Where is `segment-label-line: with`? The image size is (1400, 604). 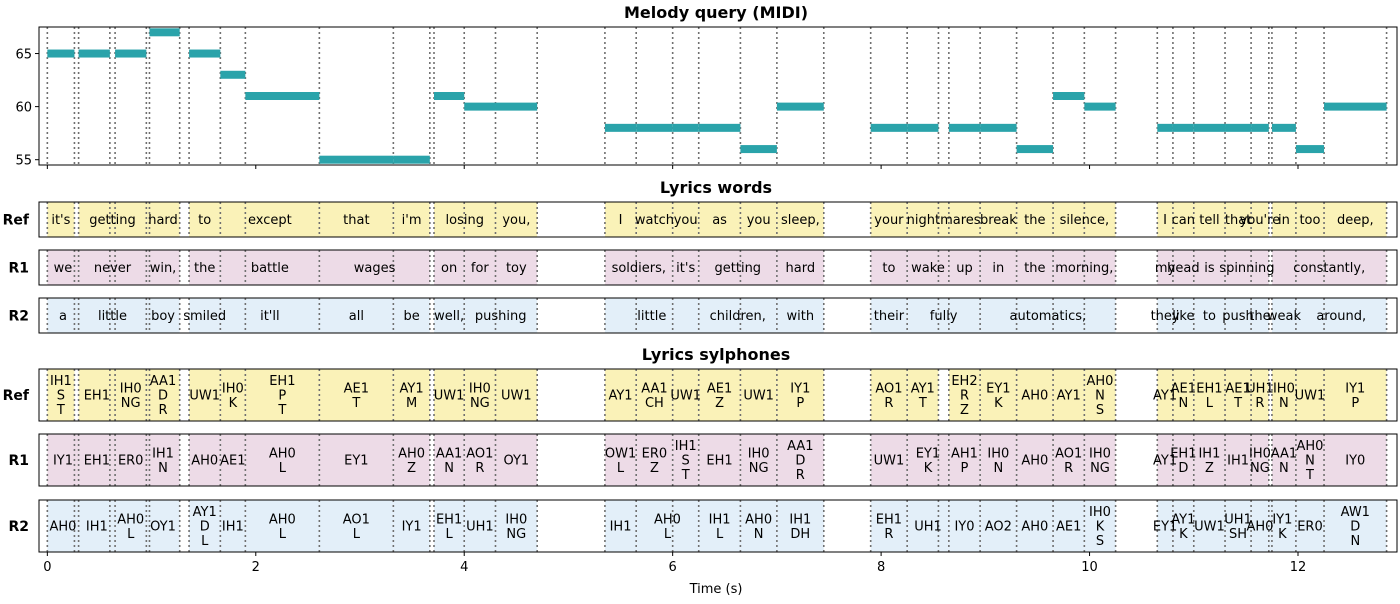 segment-label-line: with is located at coordinates (801, 316).